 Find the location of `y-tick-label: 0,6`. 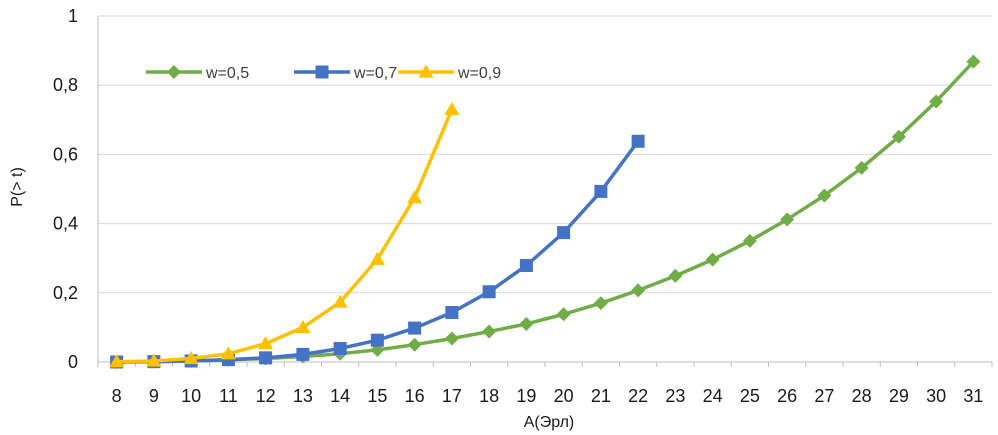

y-tick-label: 0,6 is located at coordinates (65, 154).